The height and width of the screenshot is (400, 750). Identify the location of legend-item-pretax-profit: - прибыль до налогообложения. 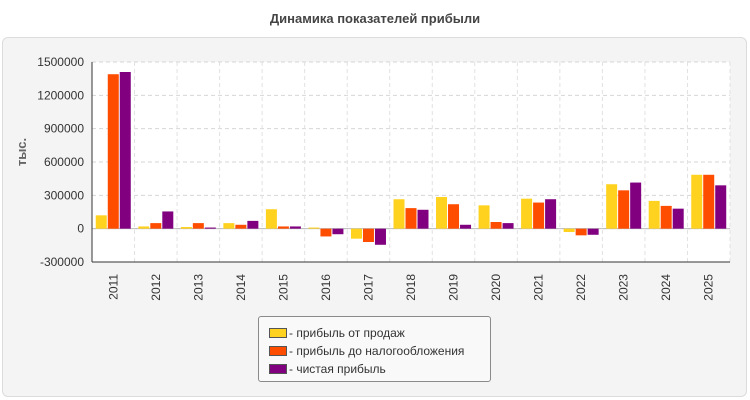
(374, 351).